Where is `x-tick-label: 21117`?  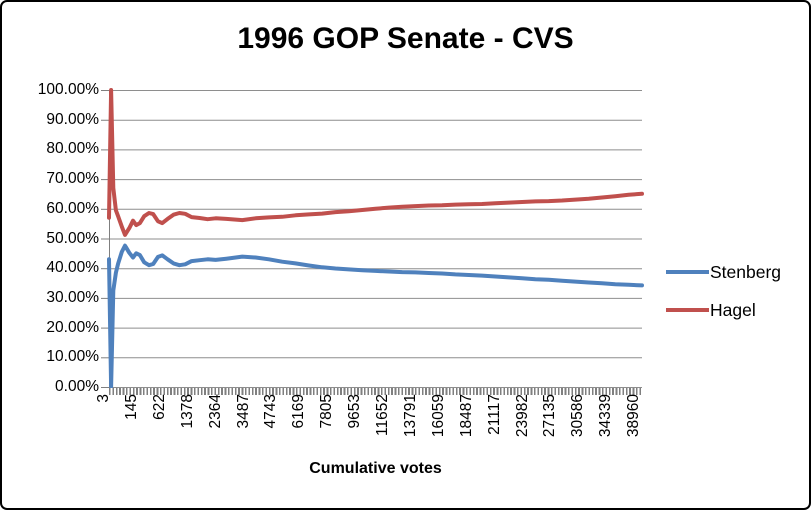 x-tick-label: 21117 is located at coordinates (494, 414).